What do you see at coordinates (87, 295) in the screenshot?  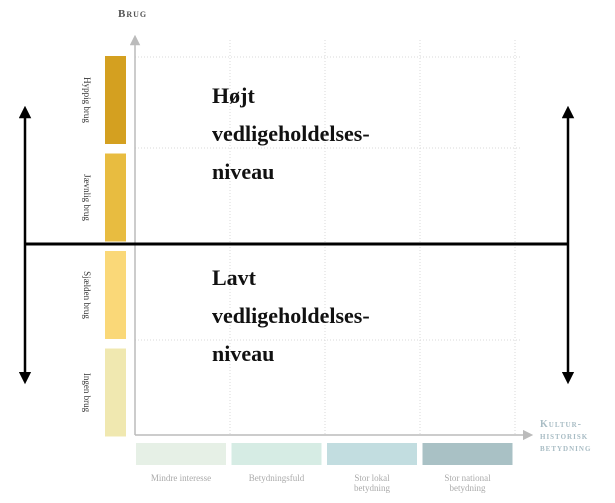 I see `usage-label: Sjælden brug` at bounding box center [87, 295].